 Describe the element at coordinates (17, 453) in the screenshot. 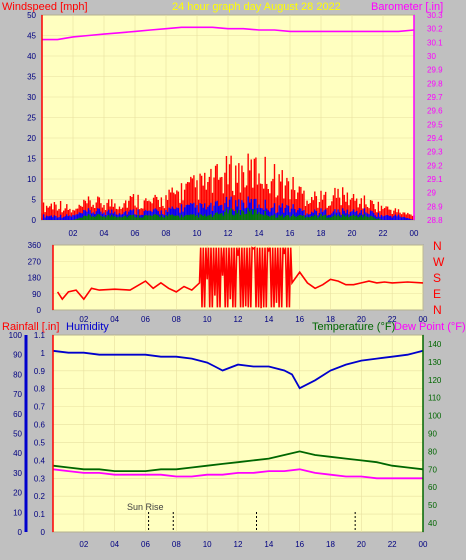

I see `humidity-y-tick-label: 40` at that location.